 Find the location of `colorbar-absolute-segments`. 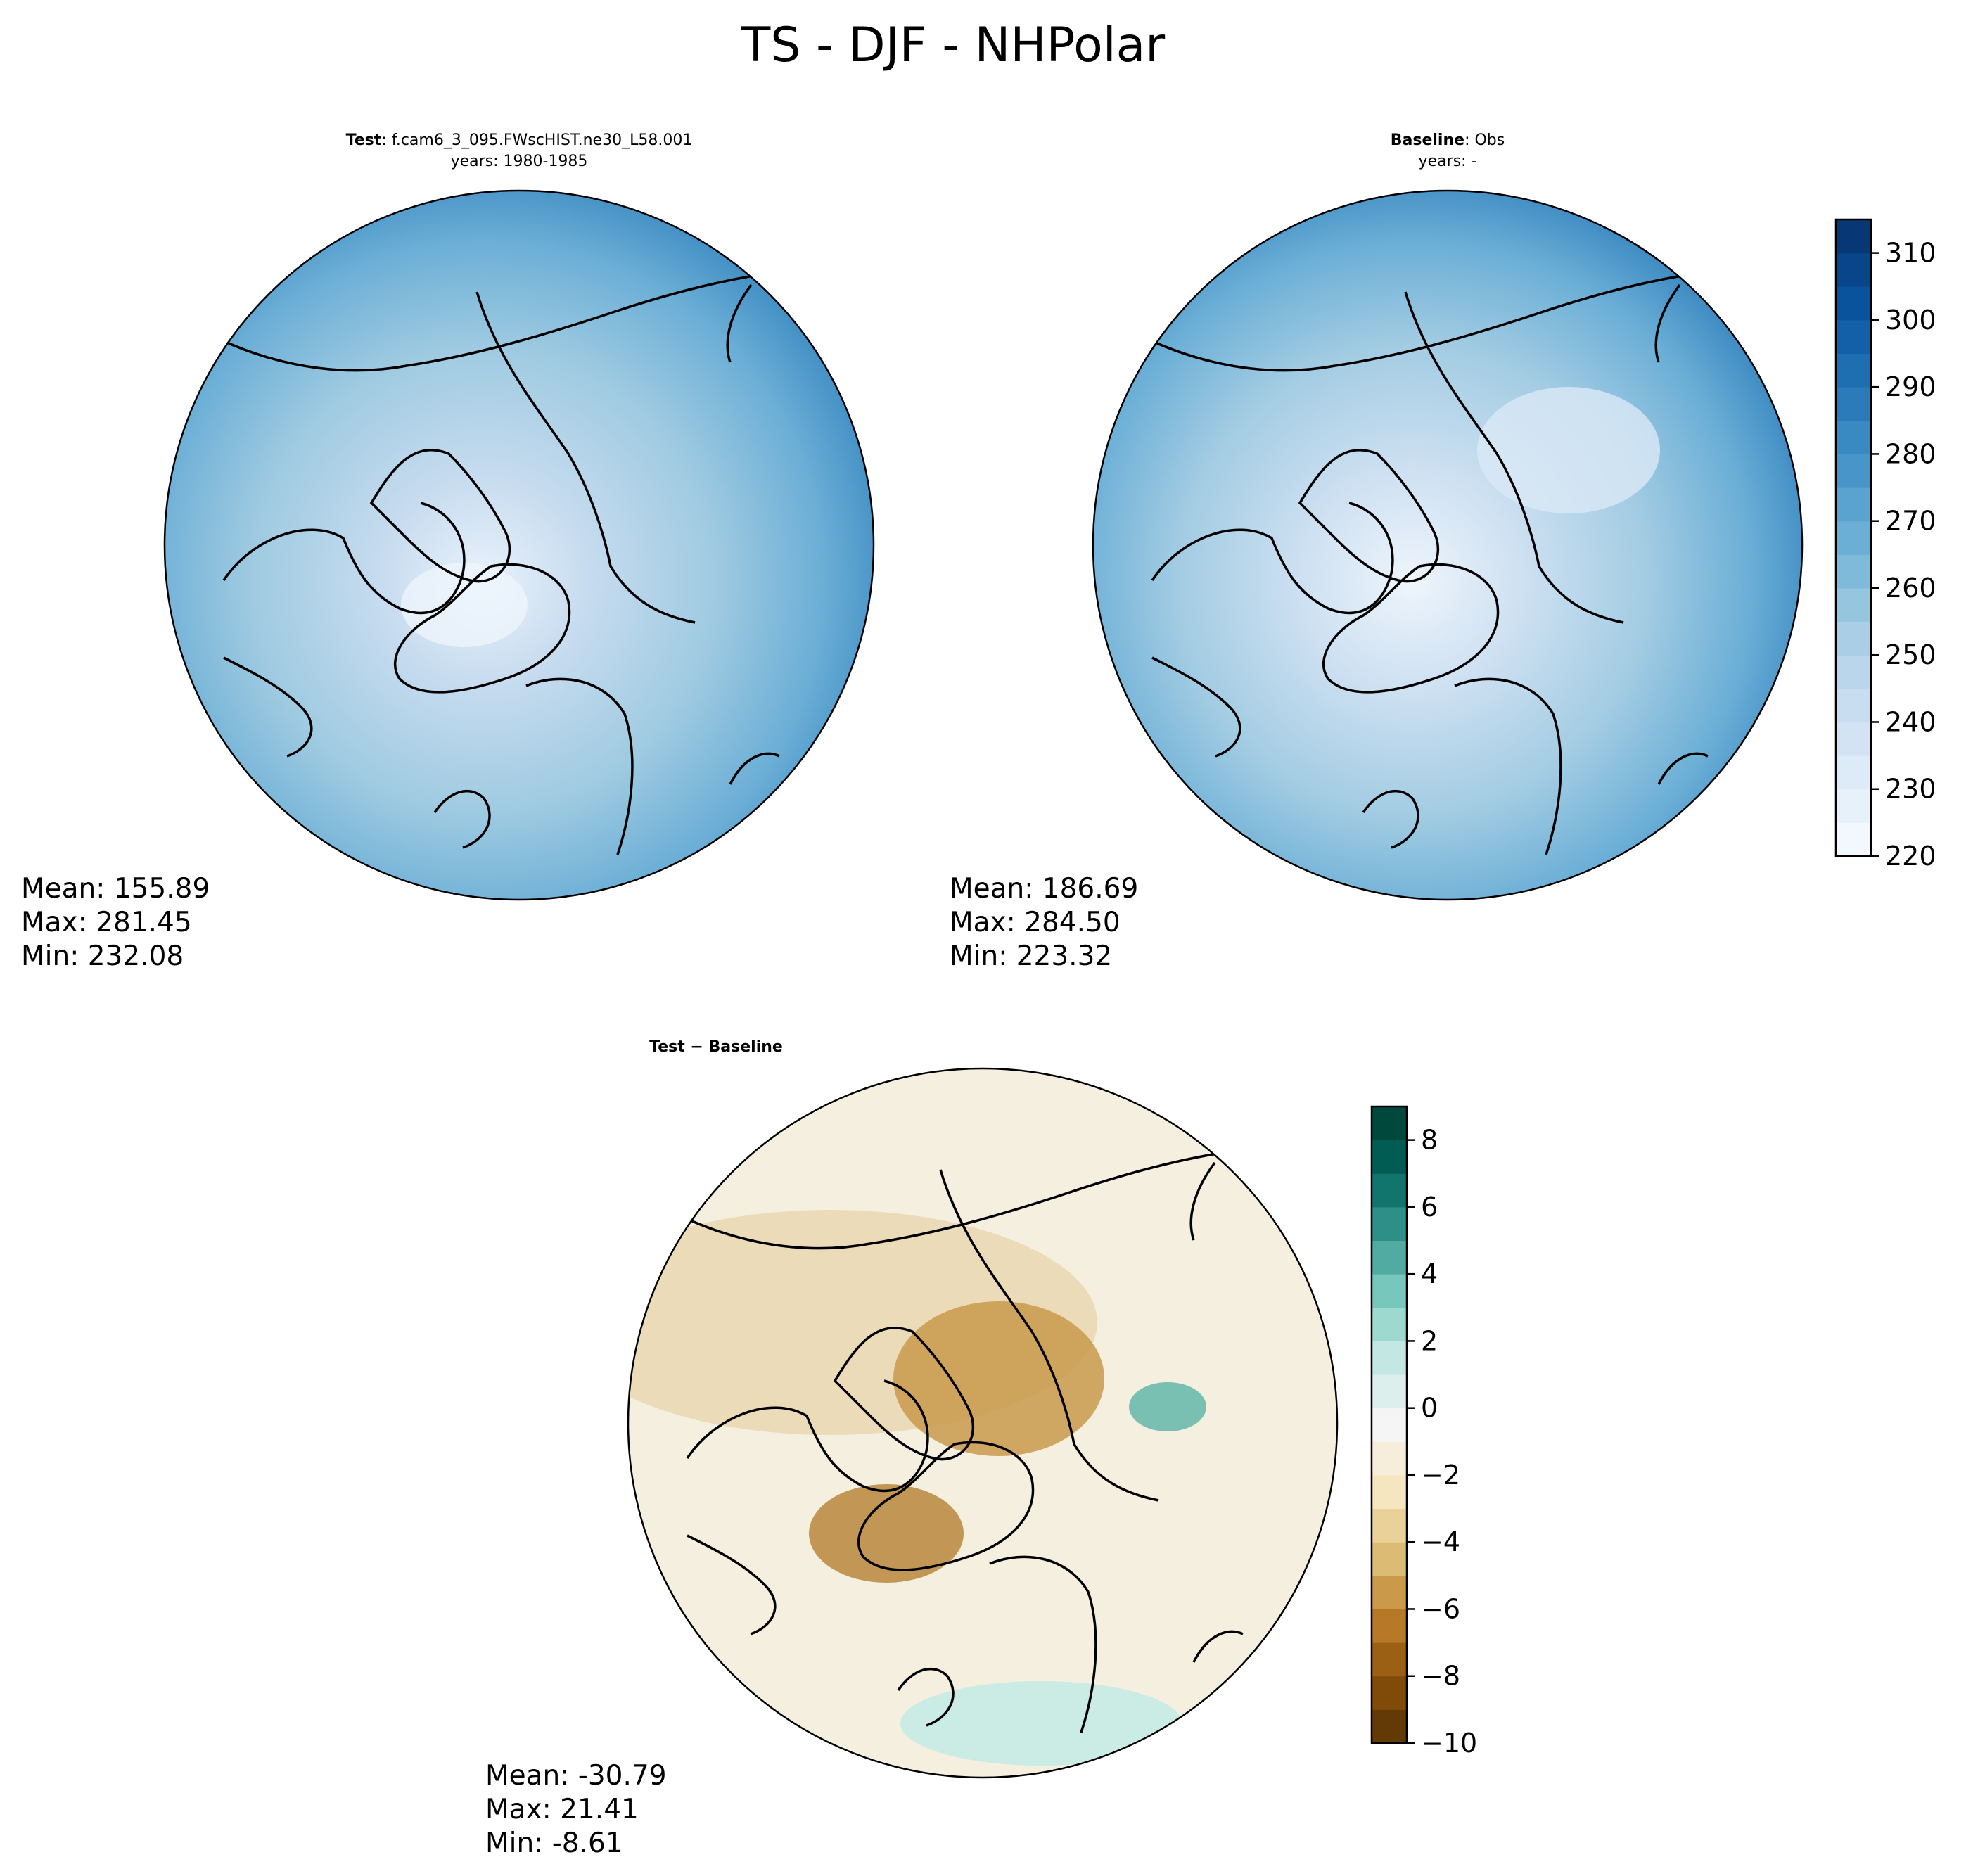

colorbar-absolute-segments is located at coordinates (1853, 538).